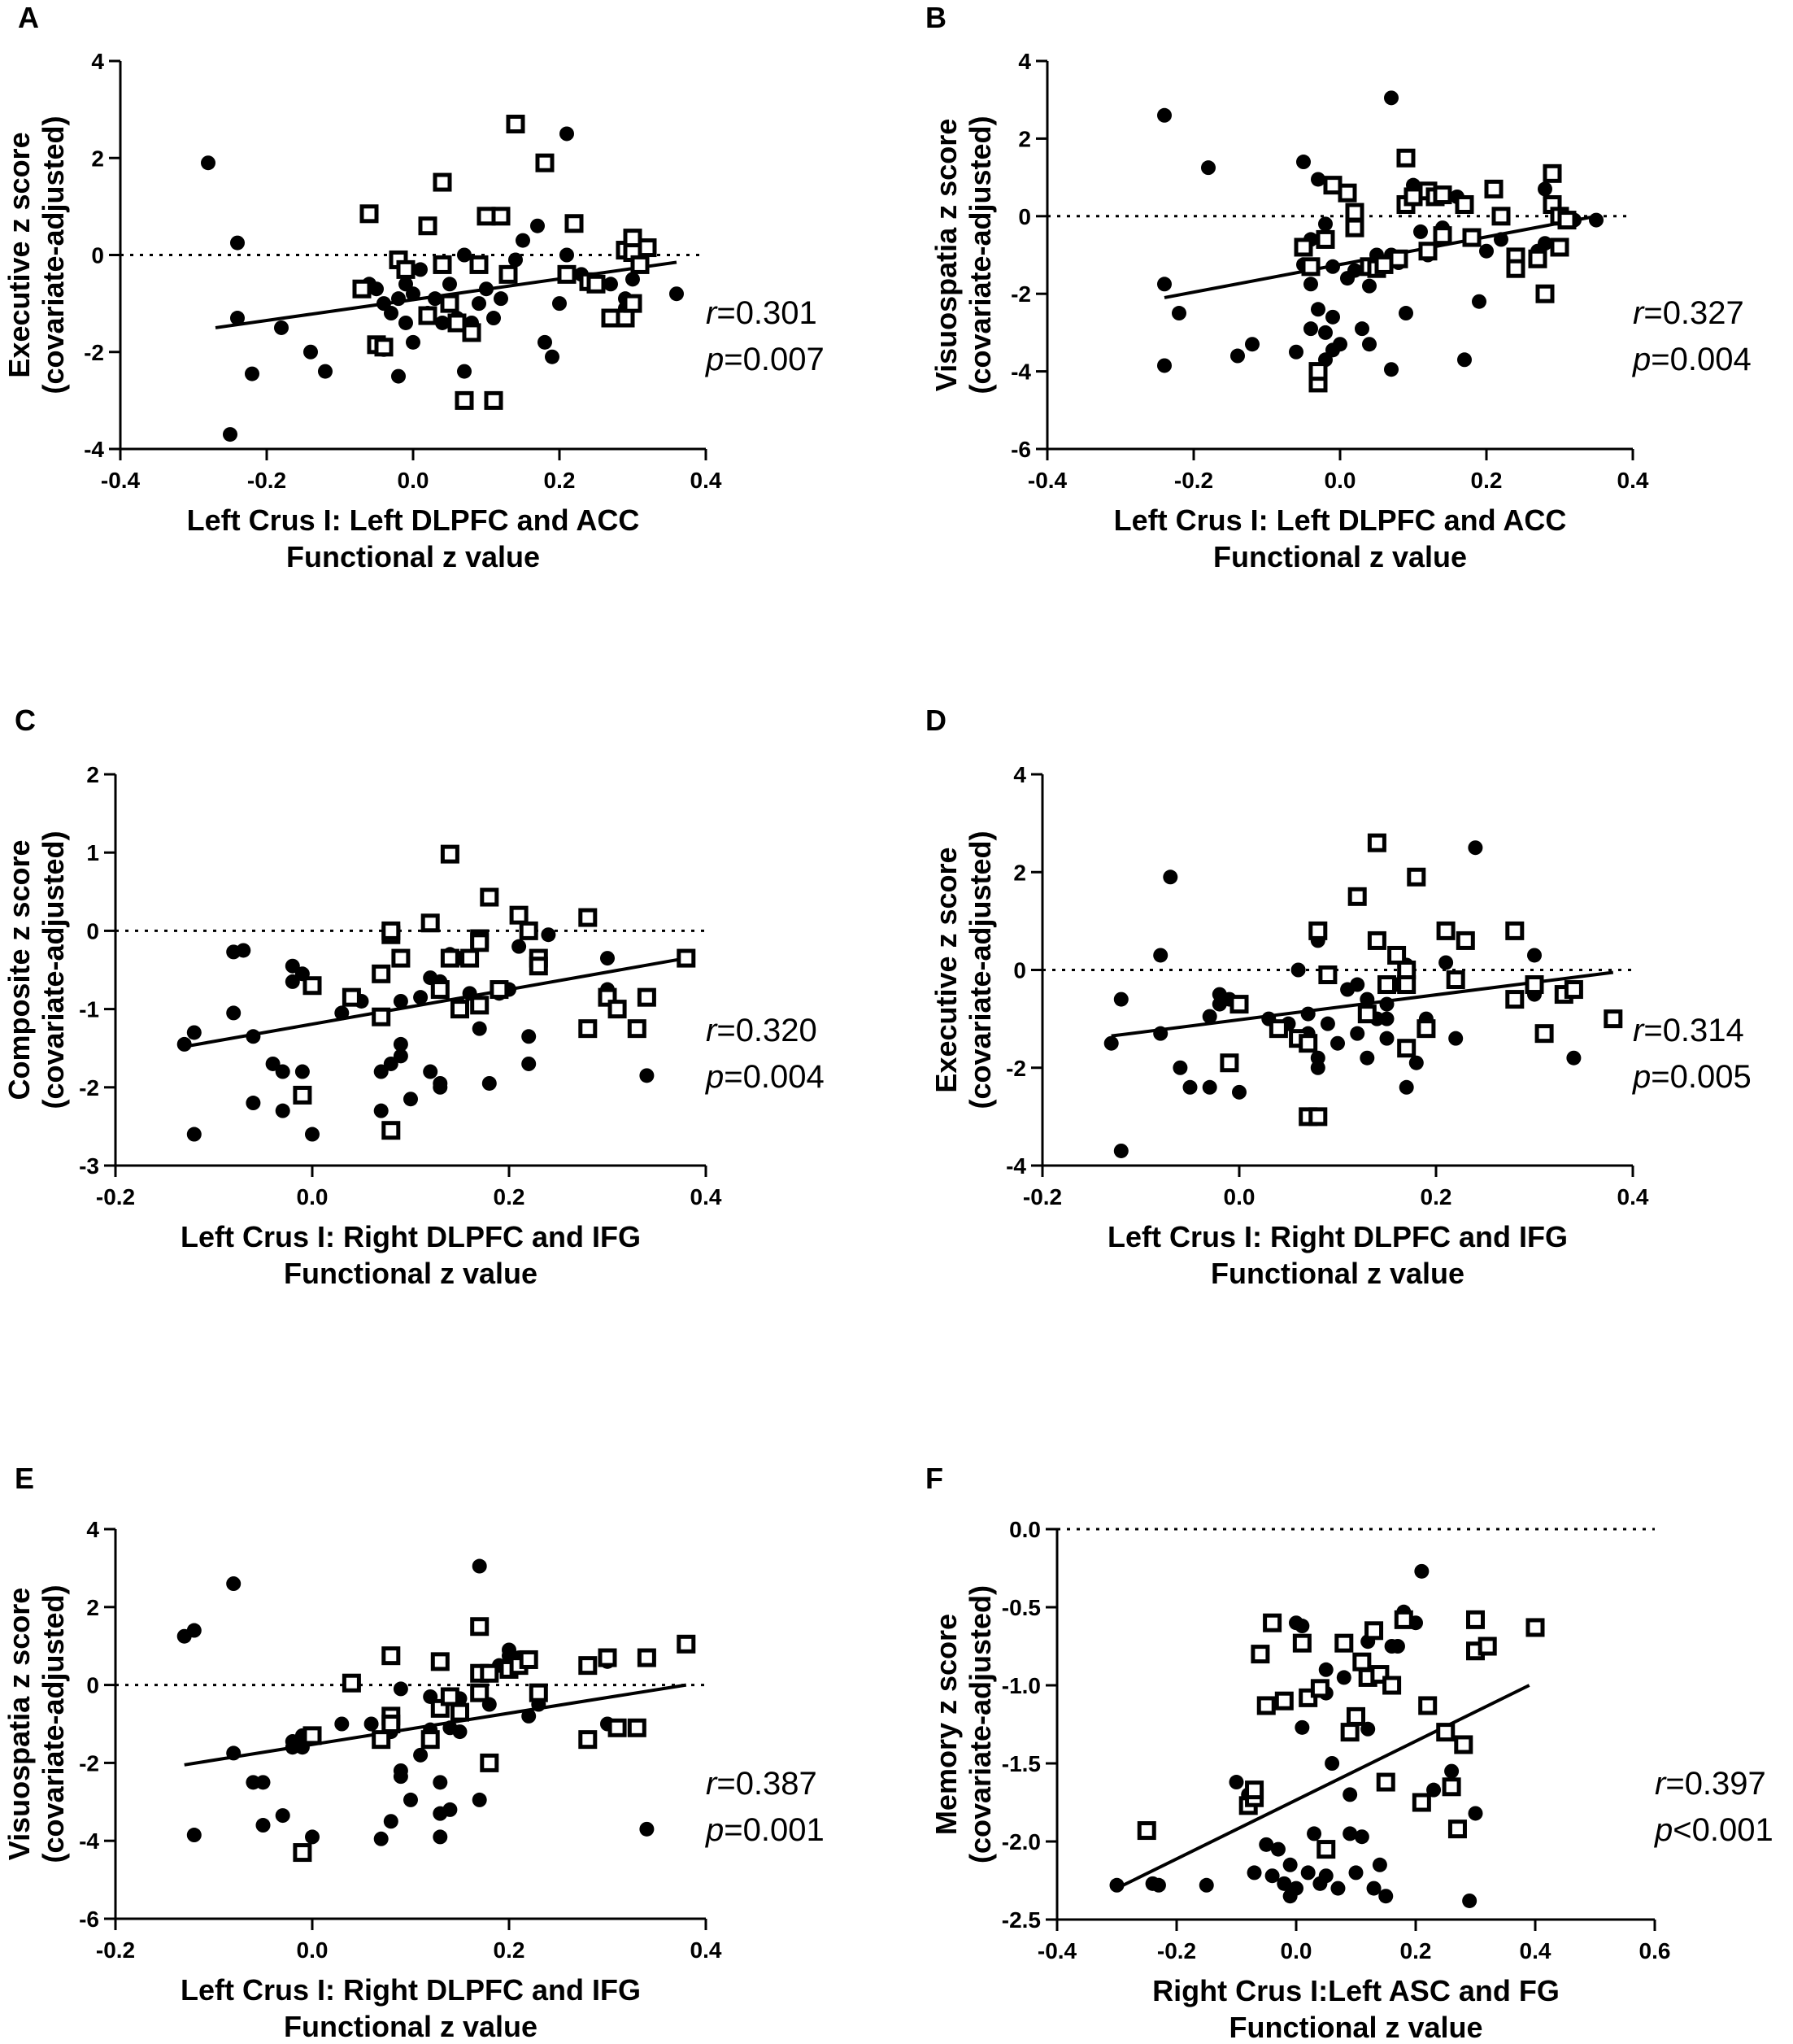  Describe the element at coordinates (1021, 1607) in the screenshot. I see `panel-f-y-tick-label: -0.5` at that location.